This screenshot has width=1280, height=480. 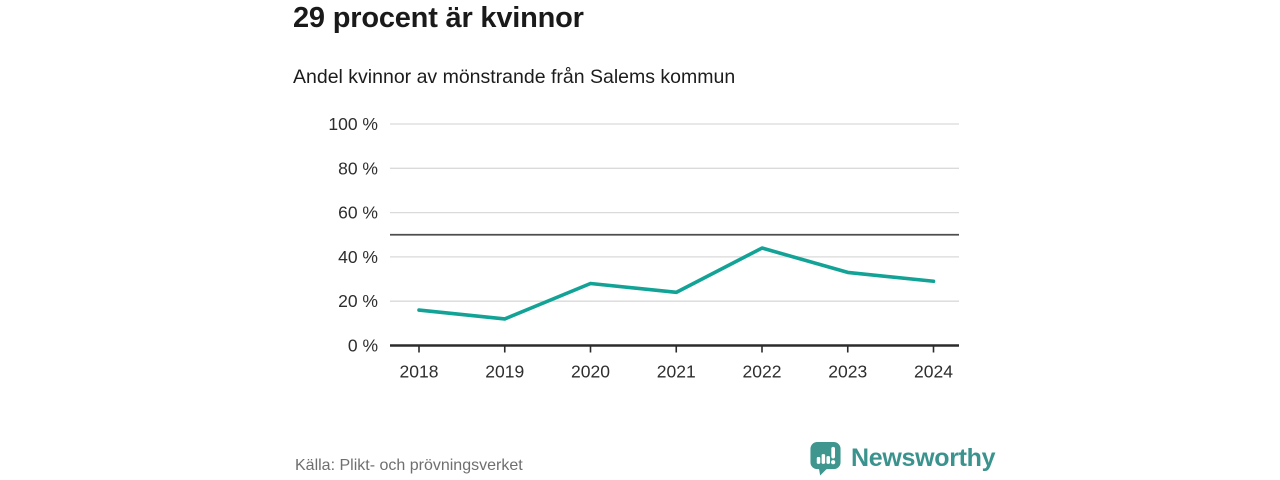 What do you see at coordinates (504, 372) in the screenshot?
I see `x-tick-label: 2019` at bounding box center [504, 372].